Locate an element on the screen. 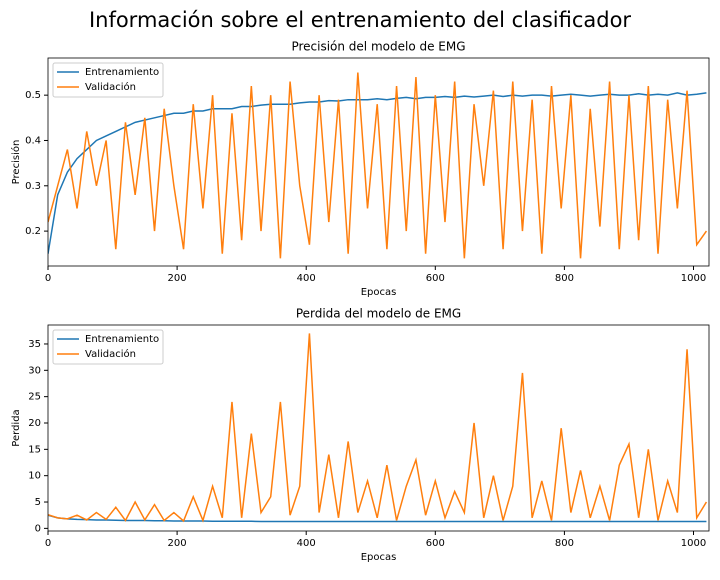 This screenshot has width=720, height=580. y-axis-label: Perdida is located at coordinates (16, 427).